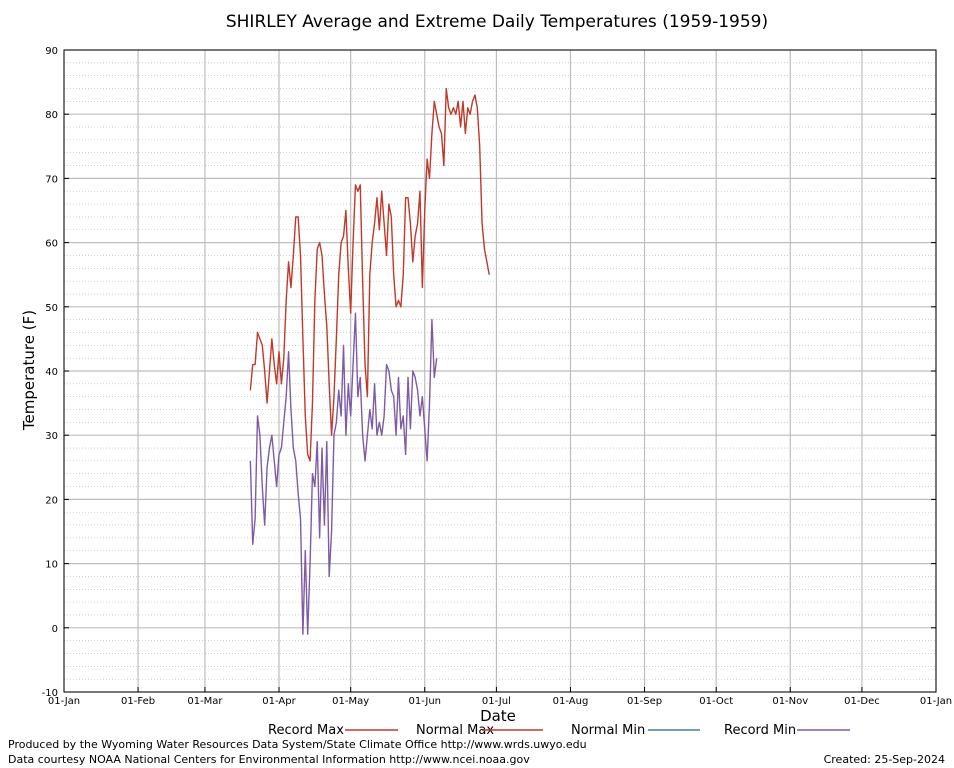 Image resolution: width=954 pixels, height=768 pixels. I want to click on y-tick-label: -10, so click(50, 693).